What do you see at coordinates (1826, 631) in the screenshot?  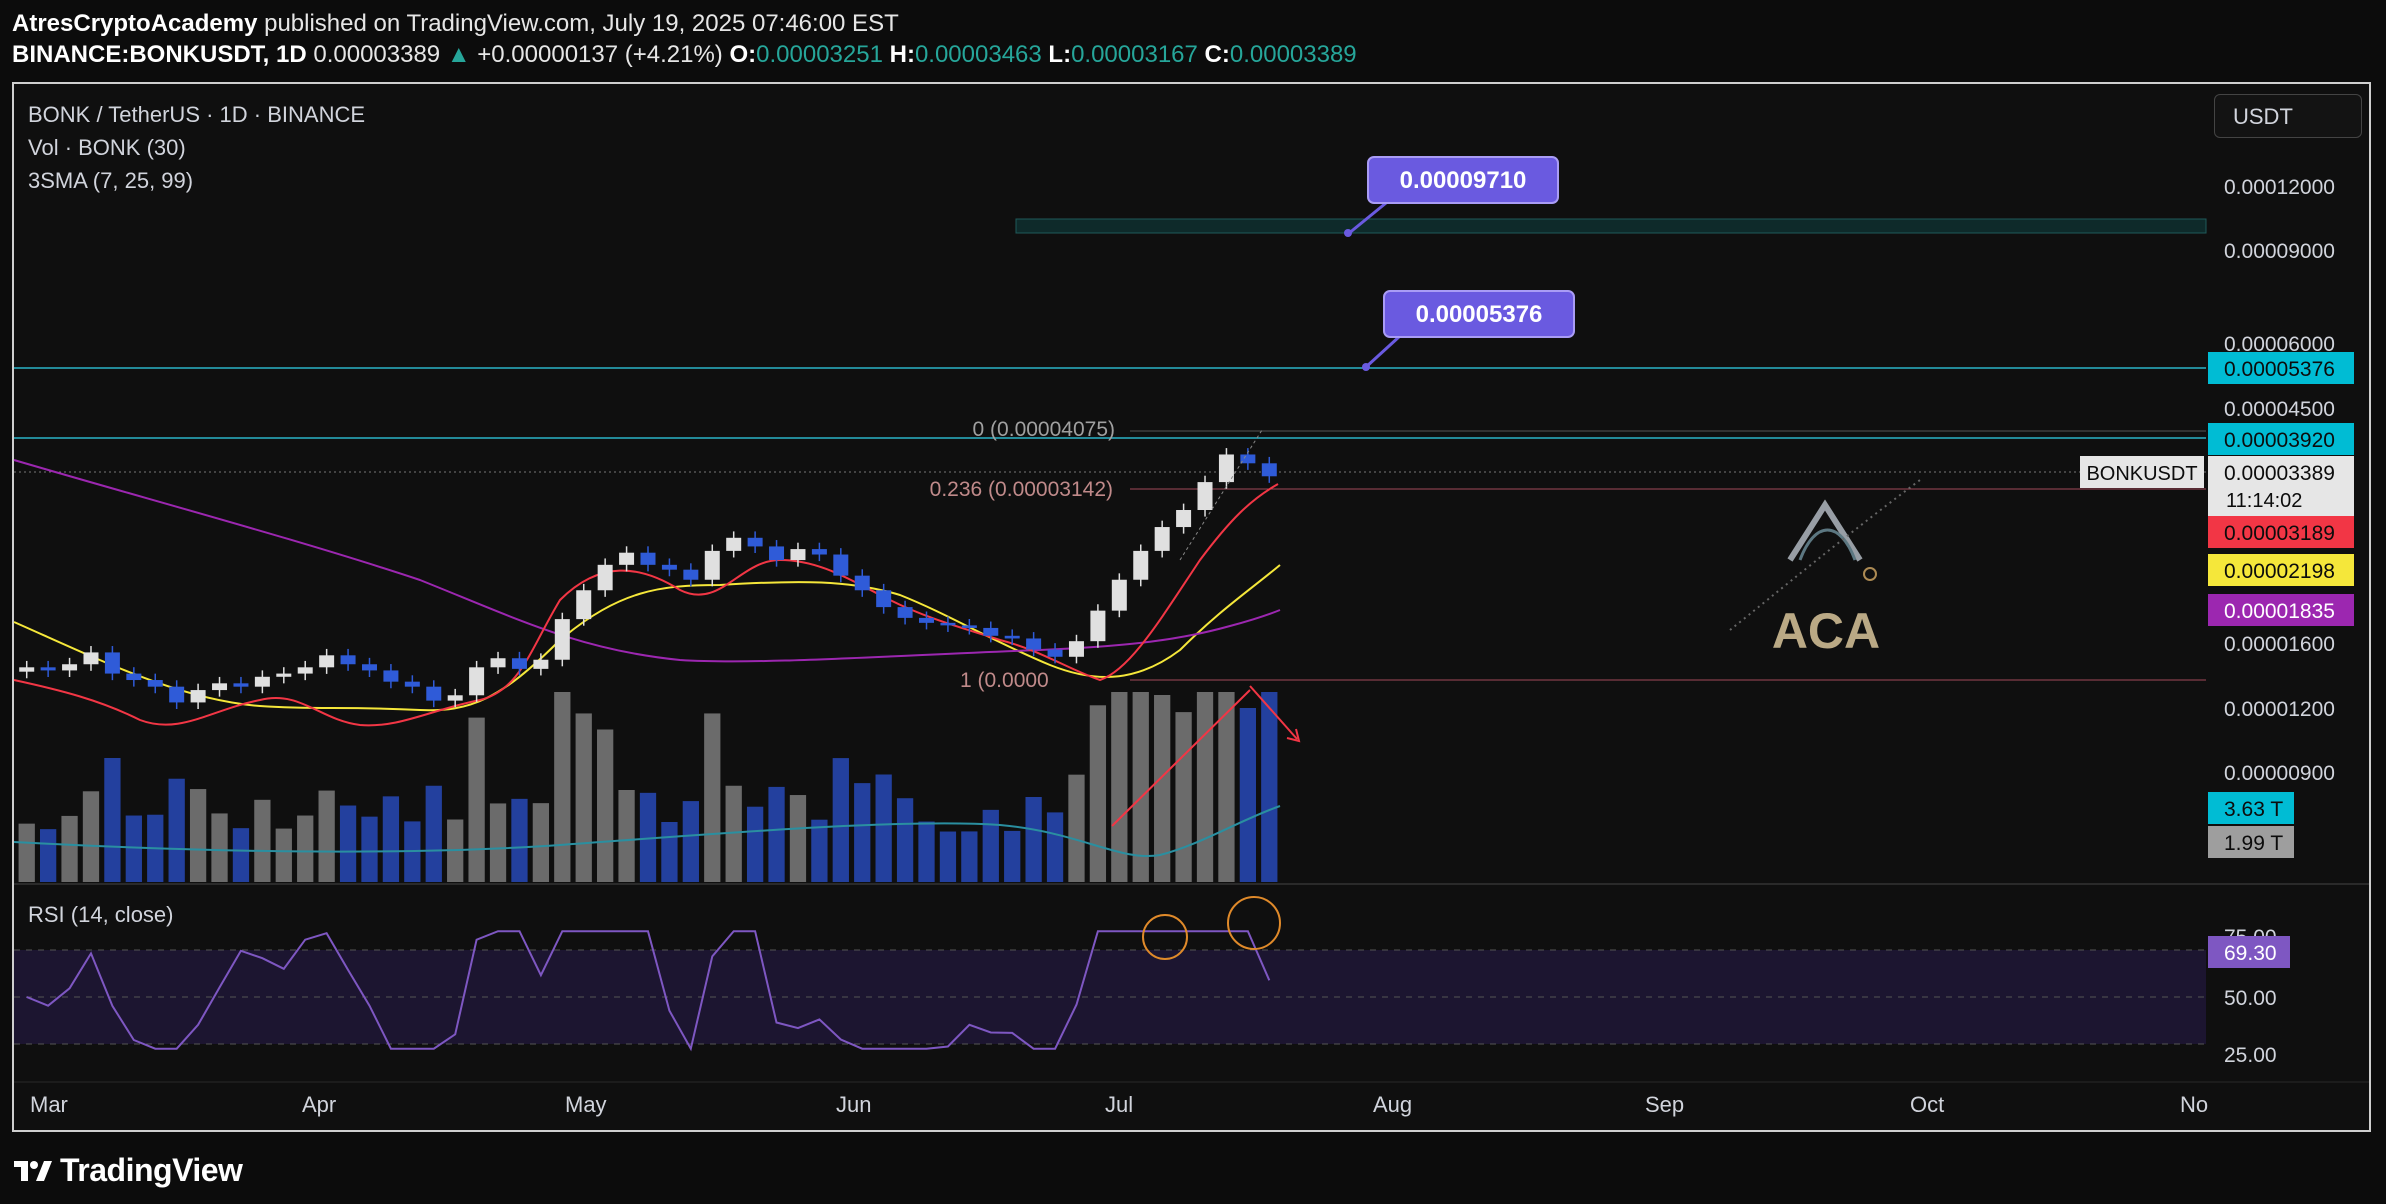 I see `watermark-text: ACA` at bounding box center [1826, 631].